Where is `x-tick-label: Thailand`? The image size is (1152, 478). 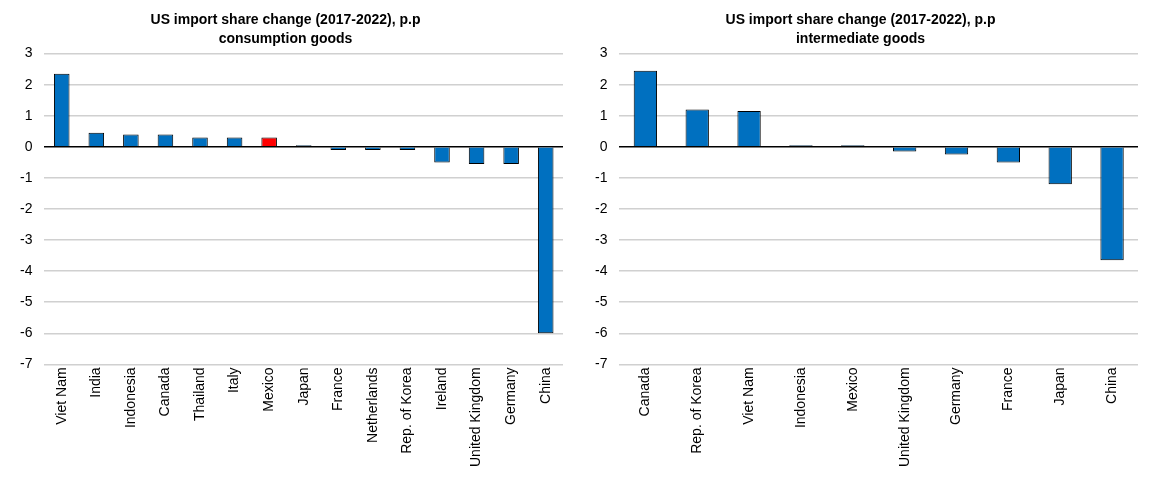 x-tick-label: Thailand is located at coordinates (198, 394).